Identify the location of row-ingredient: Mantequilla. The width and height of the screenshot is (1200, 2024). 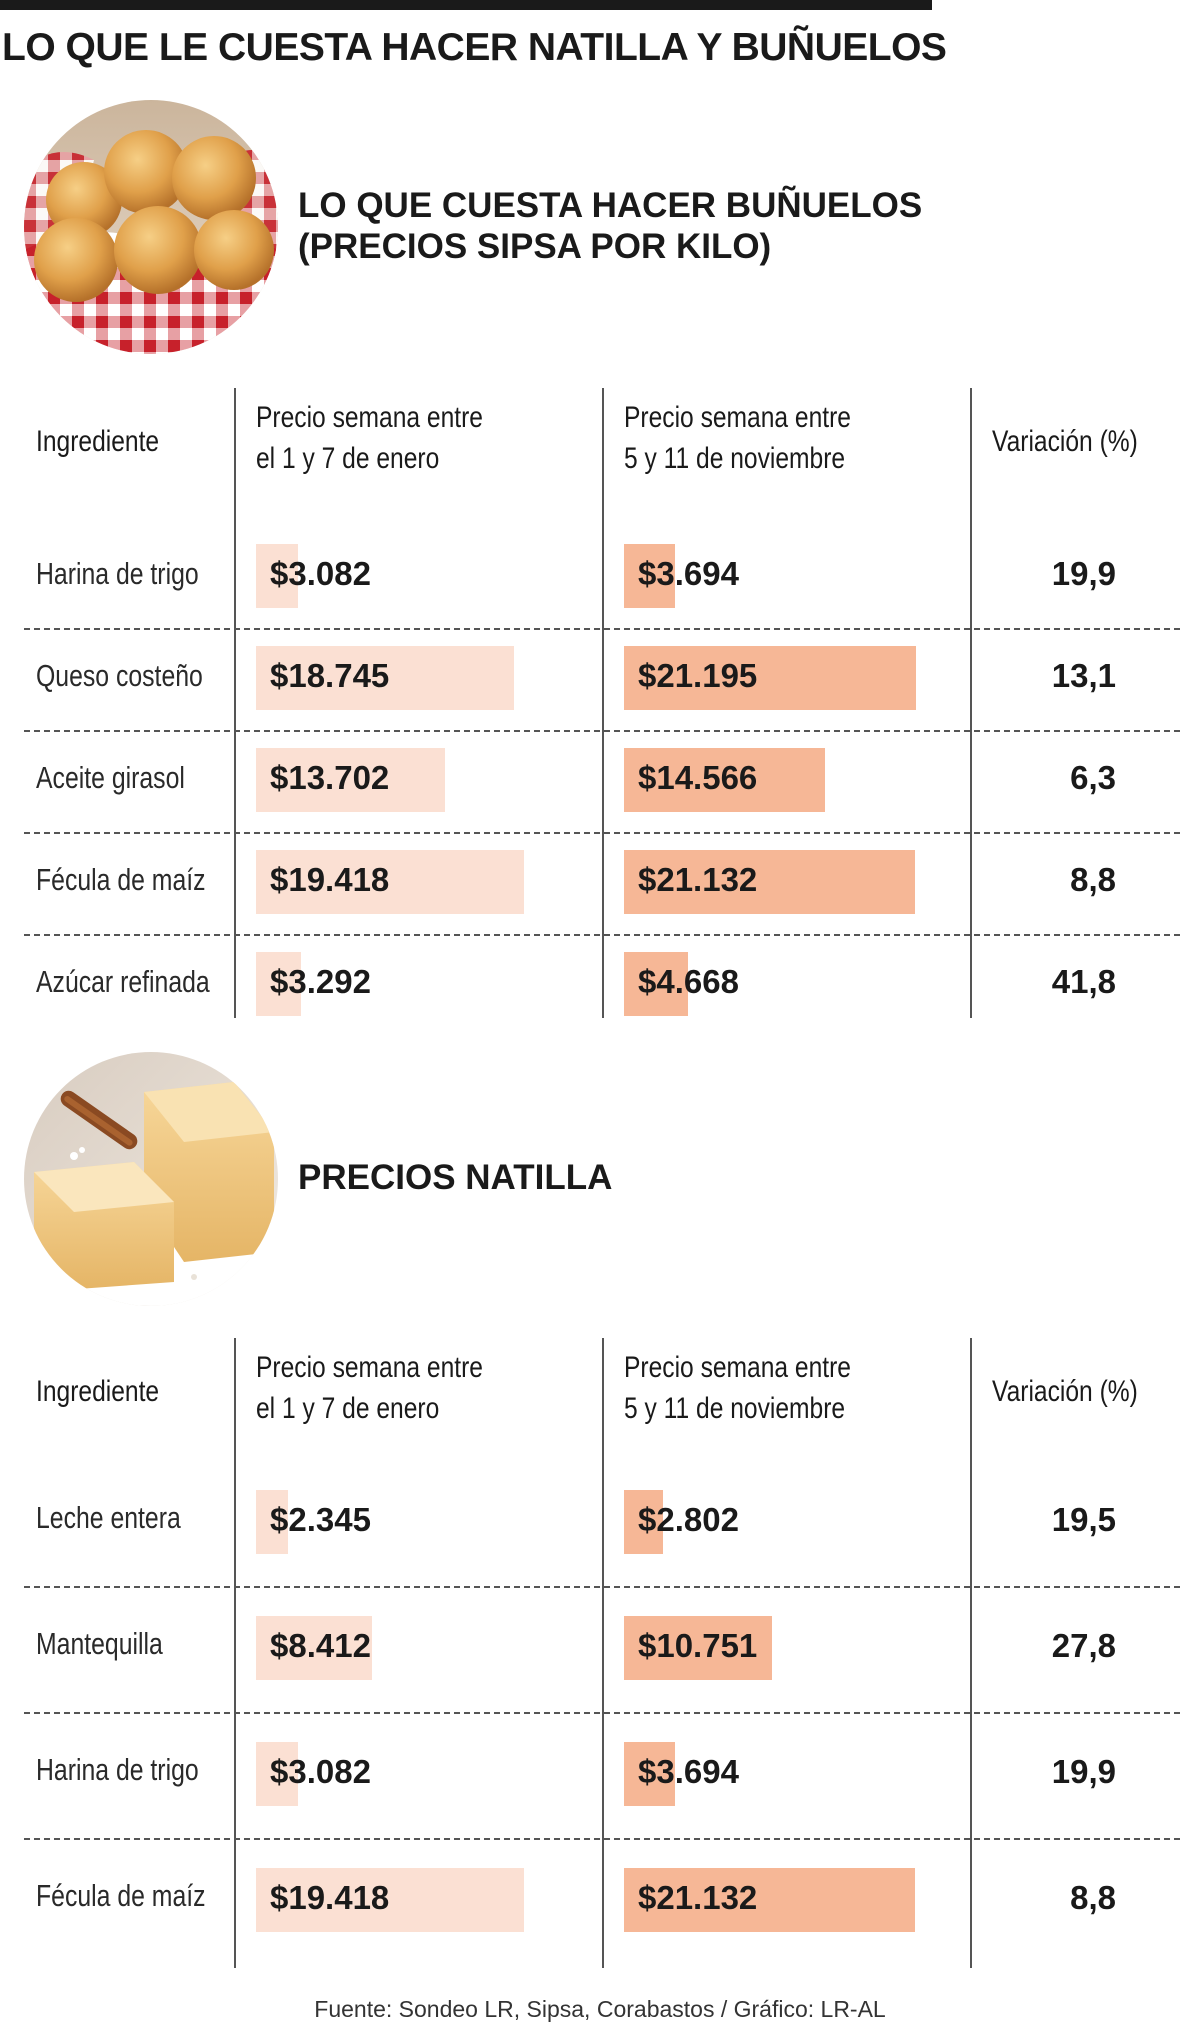
(99, 1643).